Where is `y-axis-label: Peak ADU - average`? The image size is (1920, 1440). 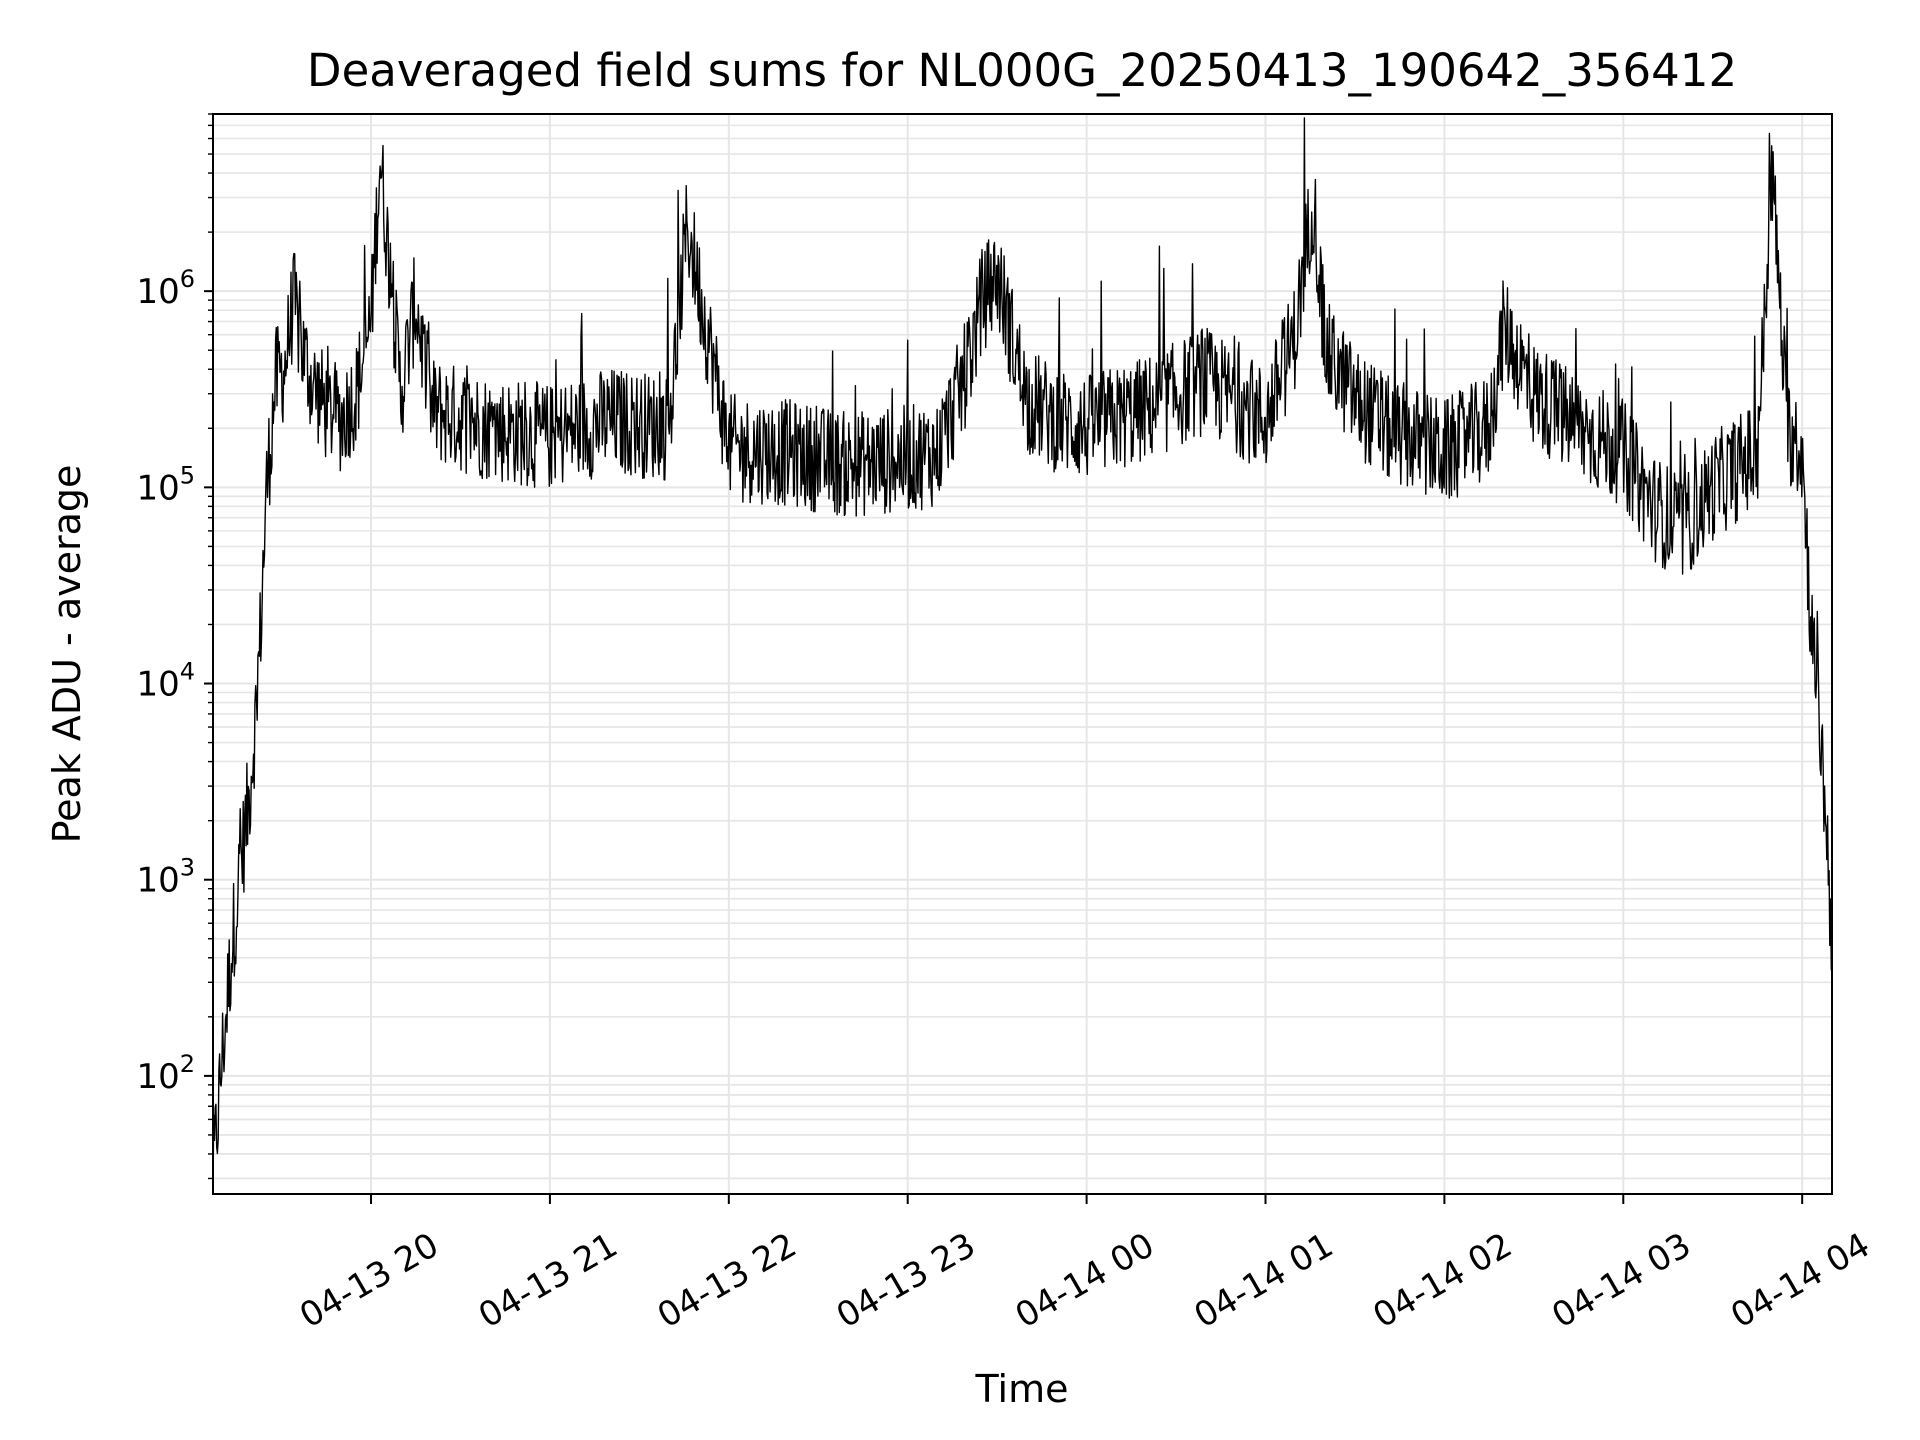
y-axis-label: Peak ADU - average is located at coordinates (67, 654).